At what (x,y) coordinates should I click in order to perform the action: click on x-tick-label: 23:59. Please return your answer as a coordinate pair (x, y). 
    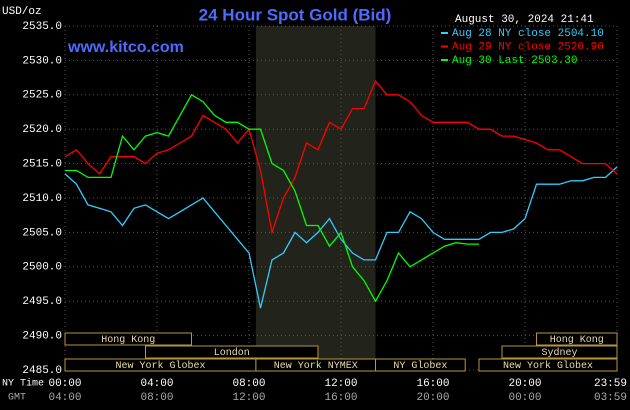
    Looking at the image, I should click on (610, 384).